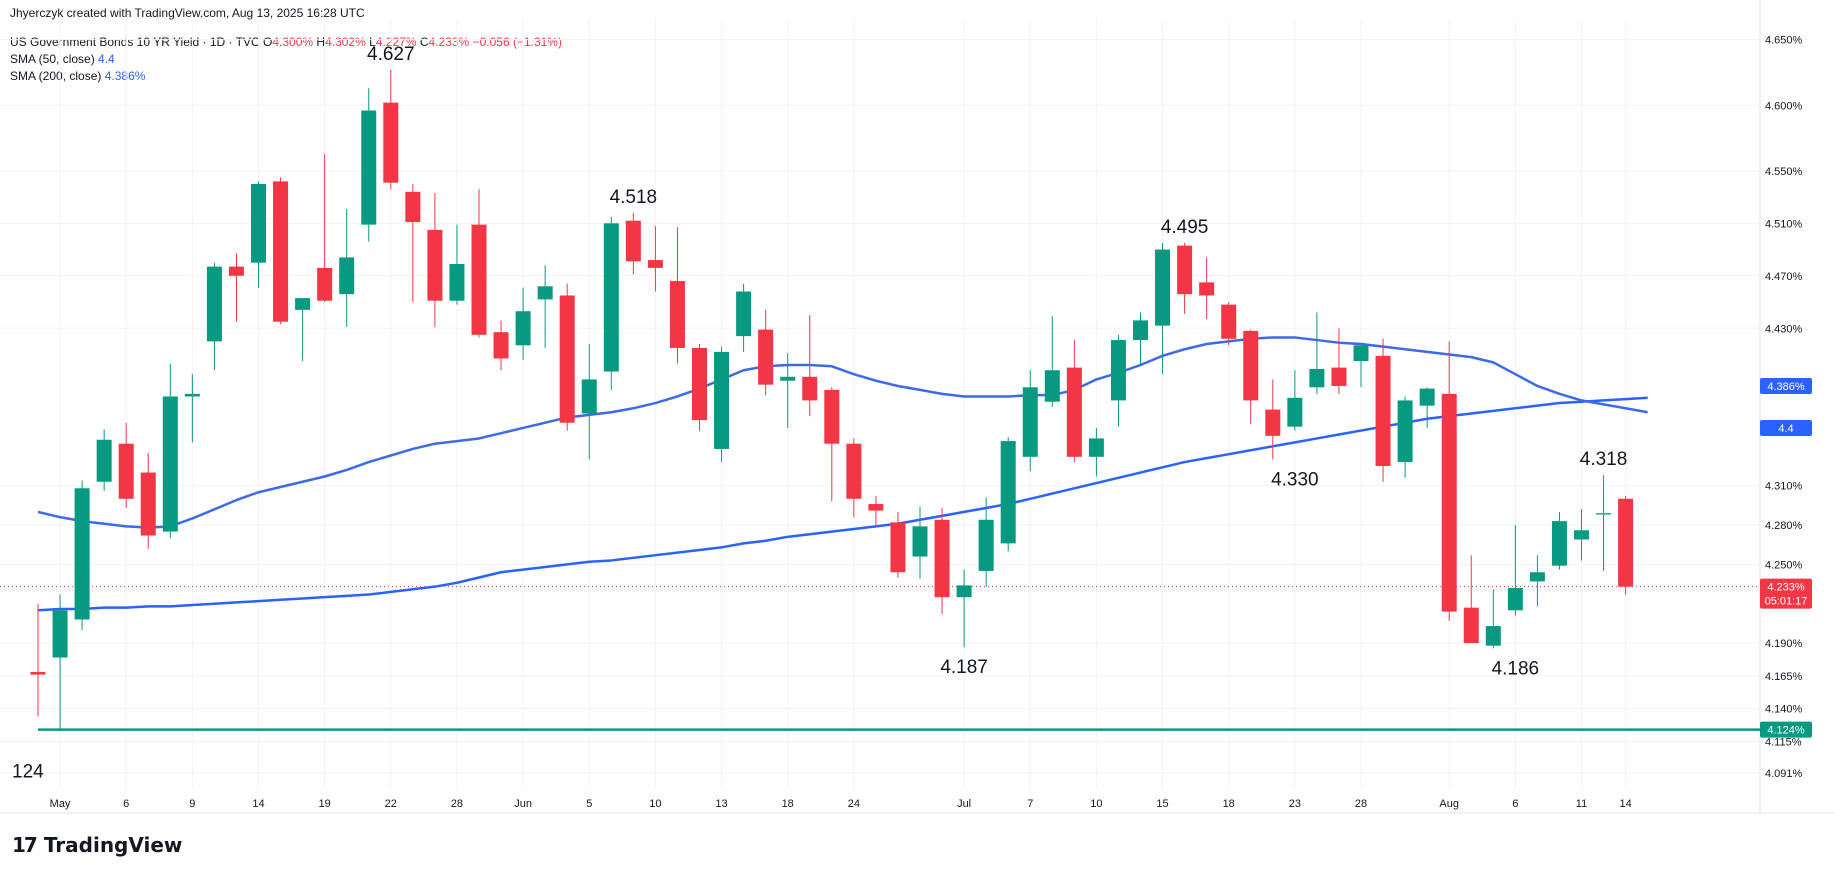 This screenshot has height=875, width=1835. What do you see at coordinates (1784, 487) in the screenshot?
I see `y-tick-label: 4.310%` at bounding box center [1784, 487].